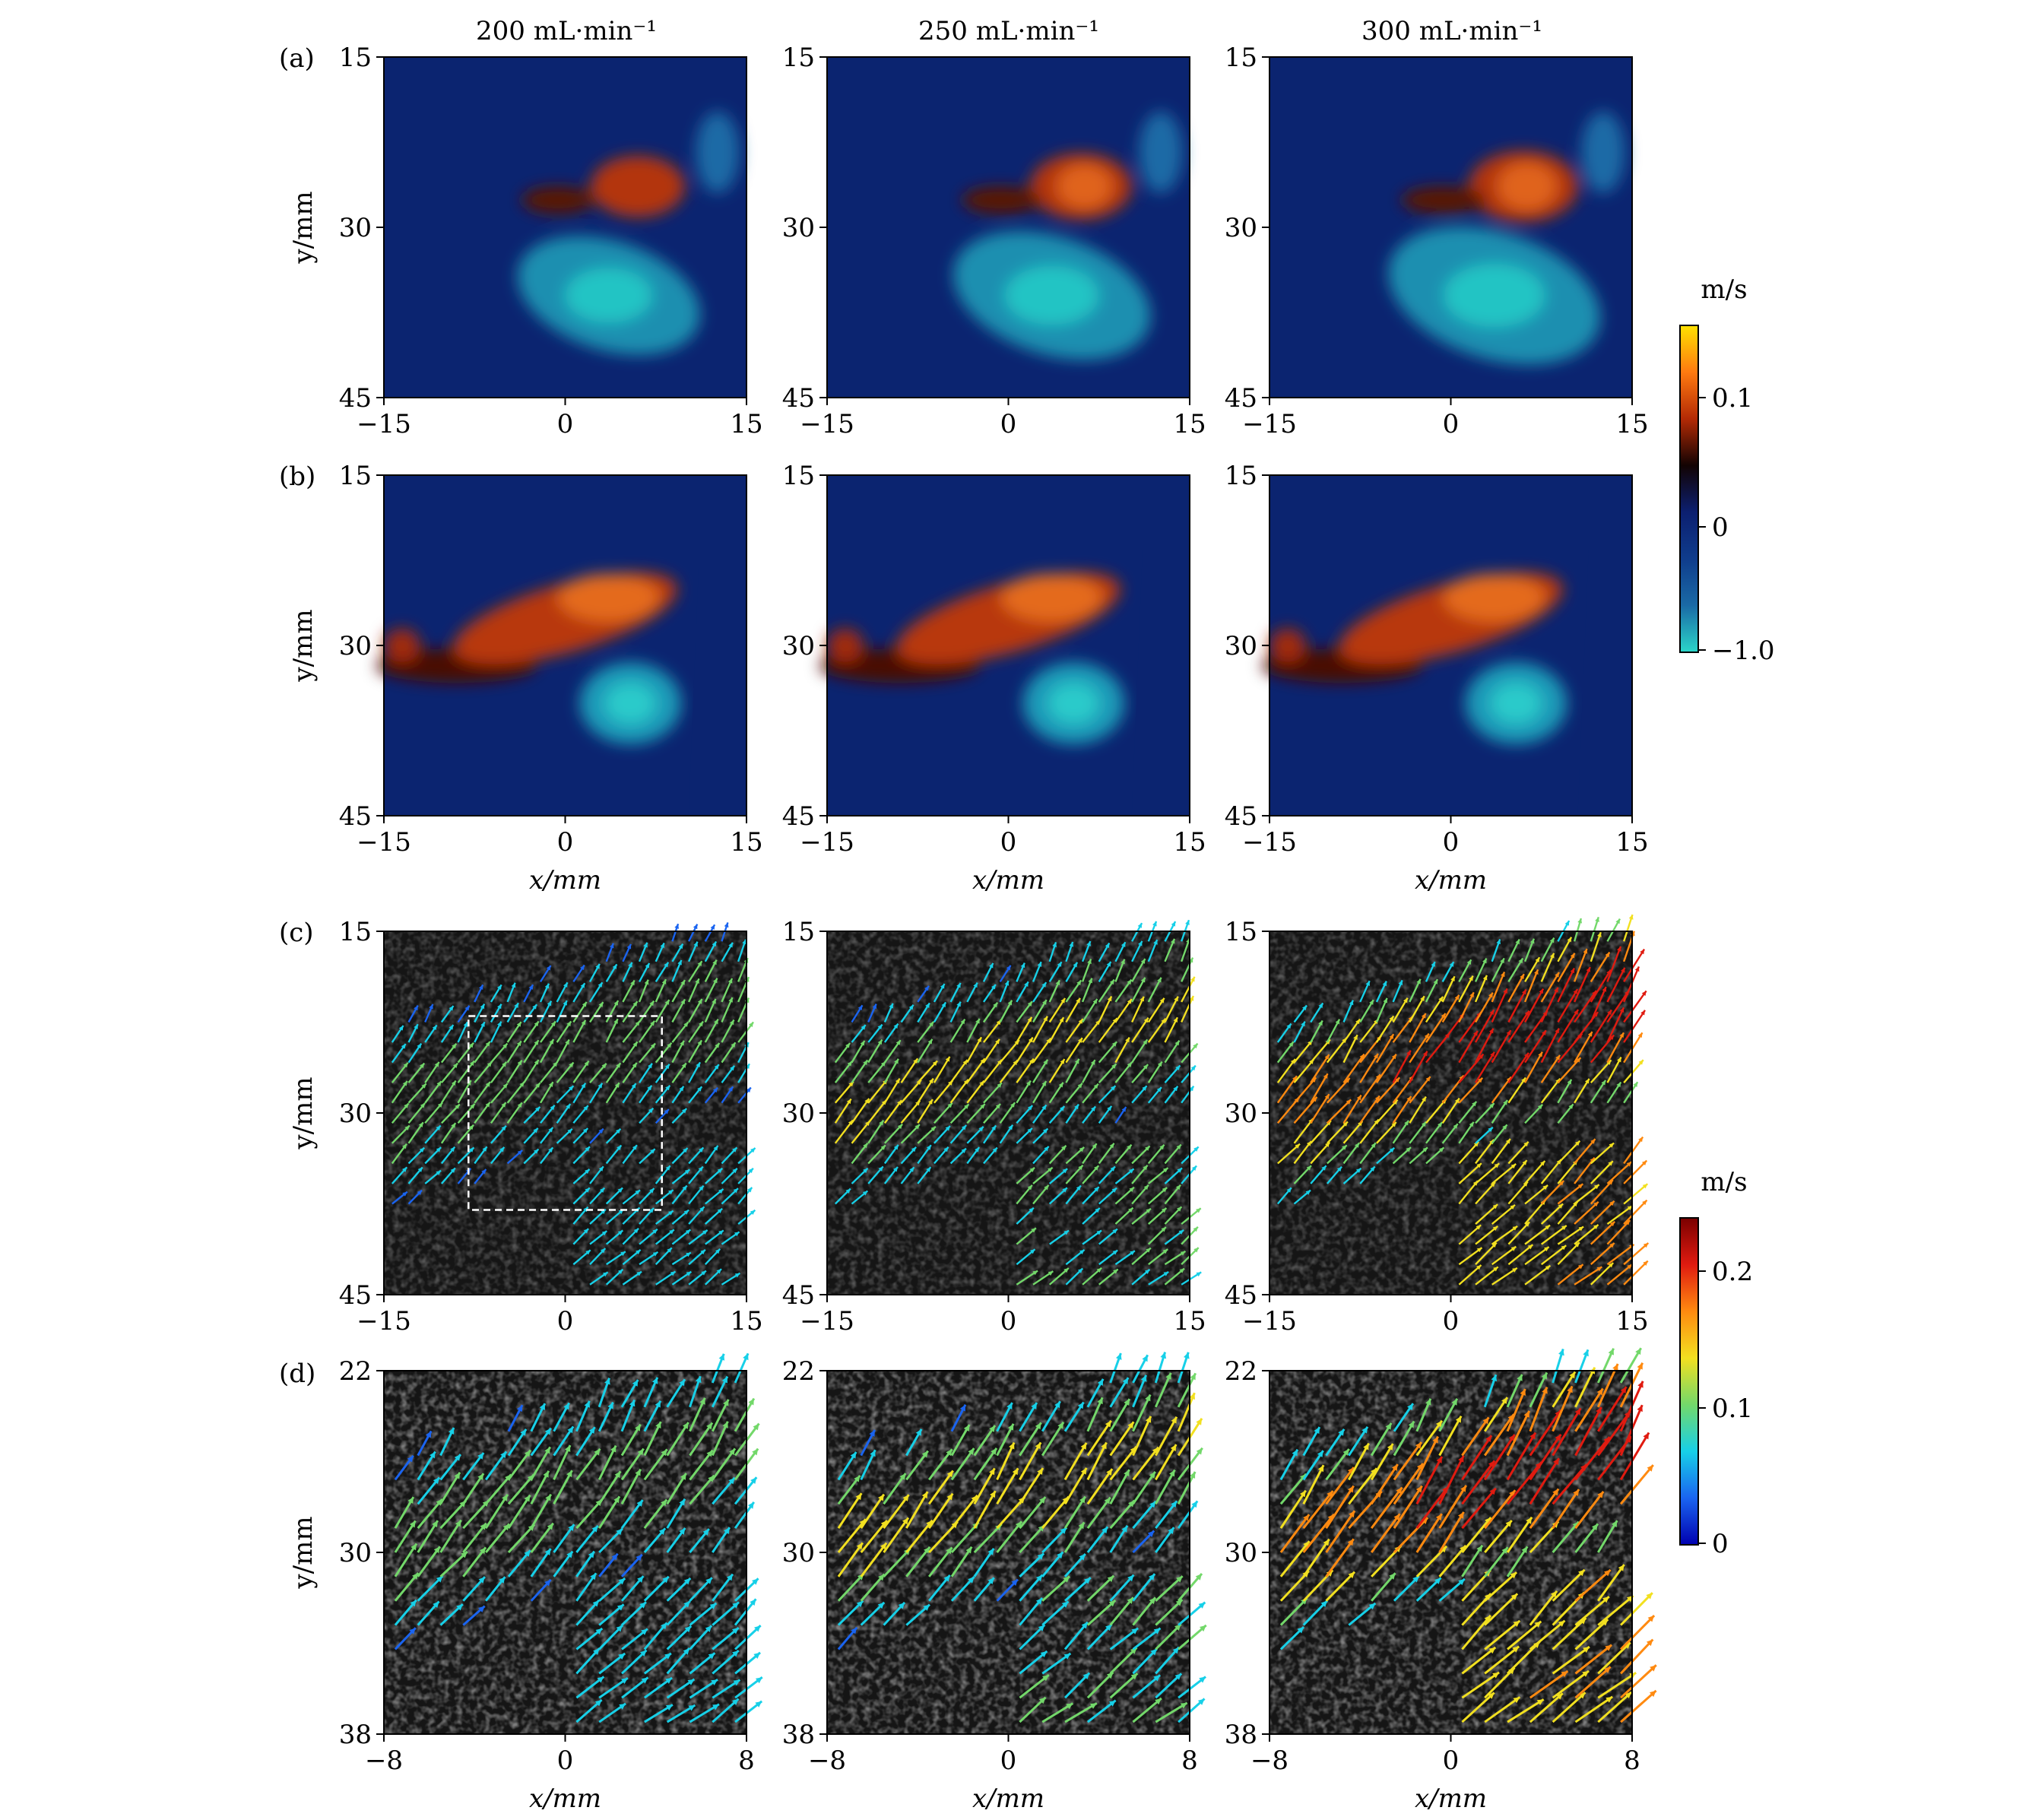 The image size is (2035, 1820). Describe the element at coordinates (1443, 200) in the screenshot. I see `positive-velocity-tail` at that location.